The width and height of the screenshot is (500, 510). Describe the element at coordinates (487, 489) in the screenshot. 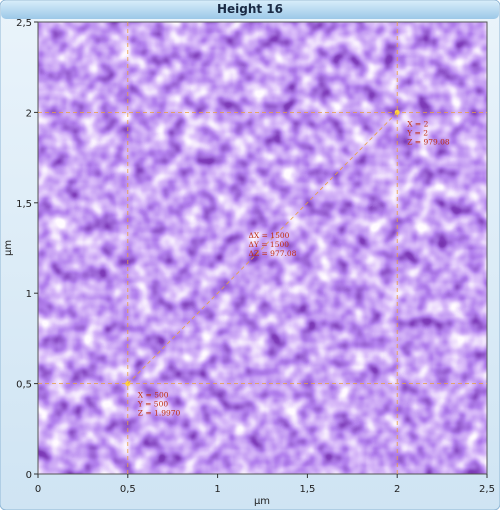

I see `x-tick-label: 2,5` at that location.